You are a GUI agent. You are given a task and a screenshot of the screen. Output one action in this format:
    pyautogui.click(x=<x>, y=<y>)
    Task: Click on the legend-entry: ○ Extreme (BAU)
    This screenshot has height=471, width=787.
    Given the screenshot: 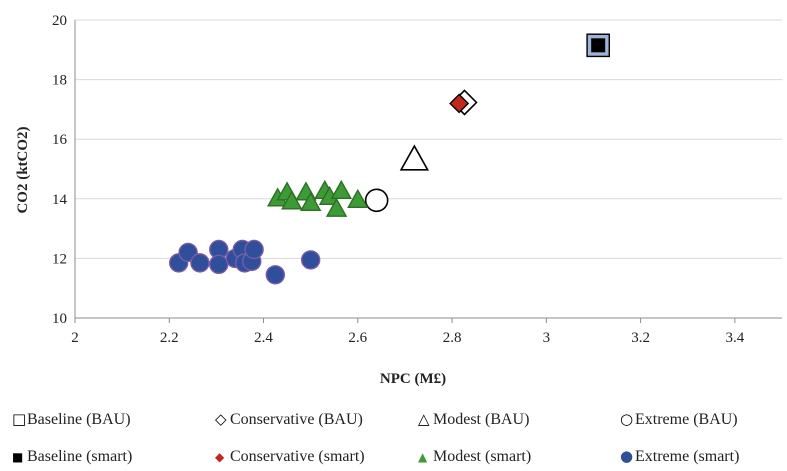 What is the action you would take?
    pyautogui.click(x=679, y=419)
    